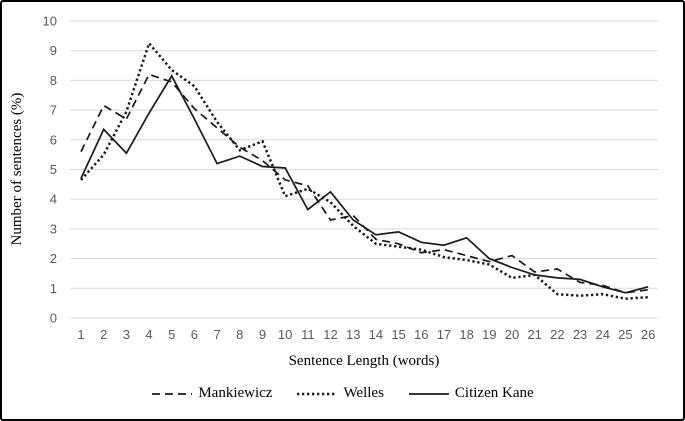 The image size is (685, 421). Describe the element at coordinates (444, 334) in the screenshot. I see `x-tick-label-17: 17` at that location.